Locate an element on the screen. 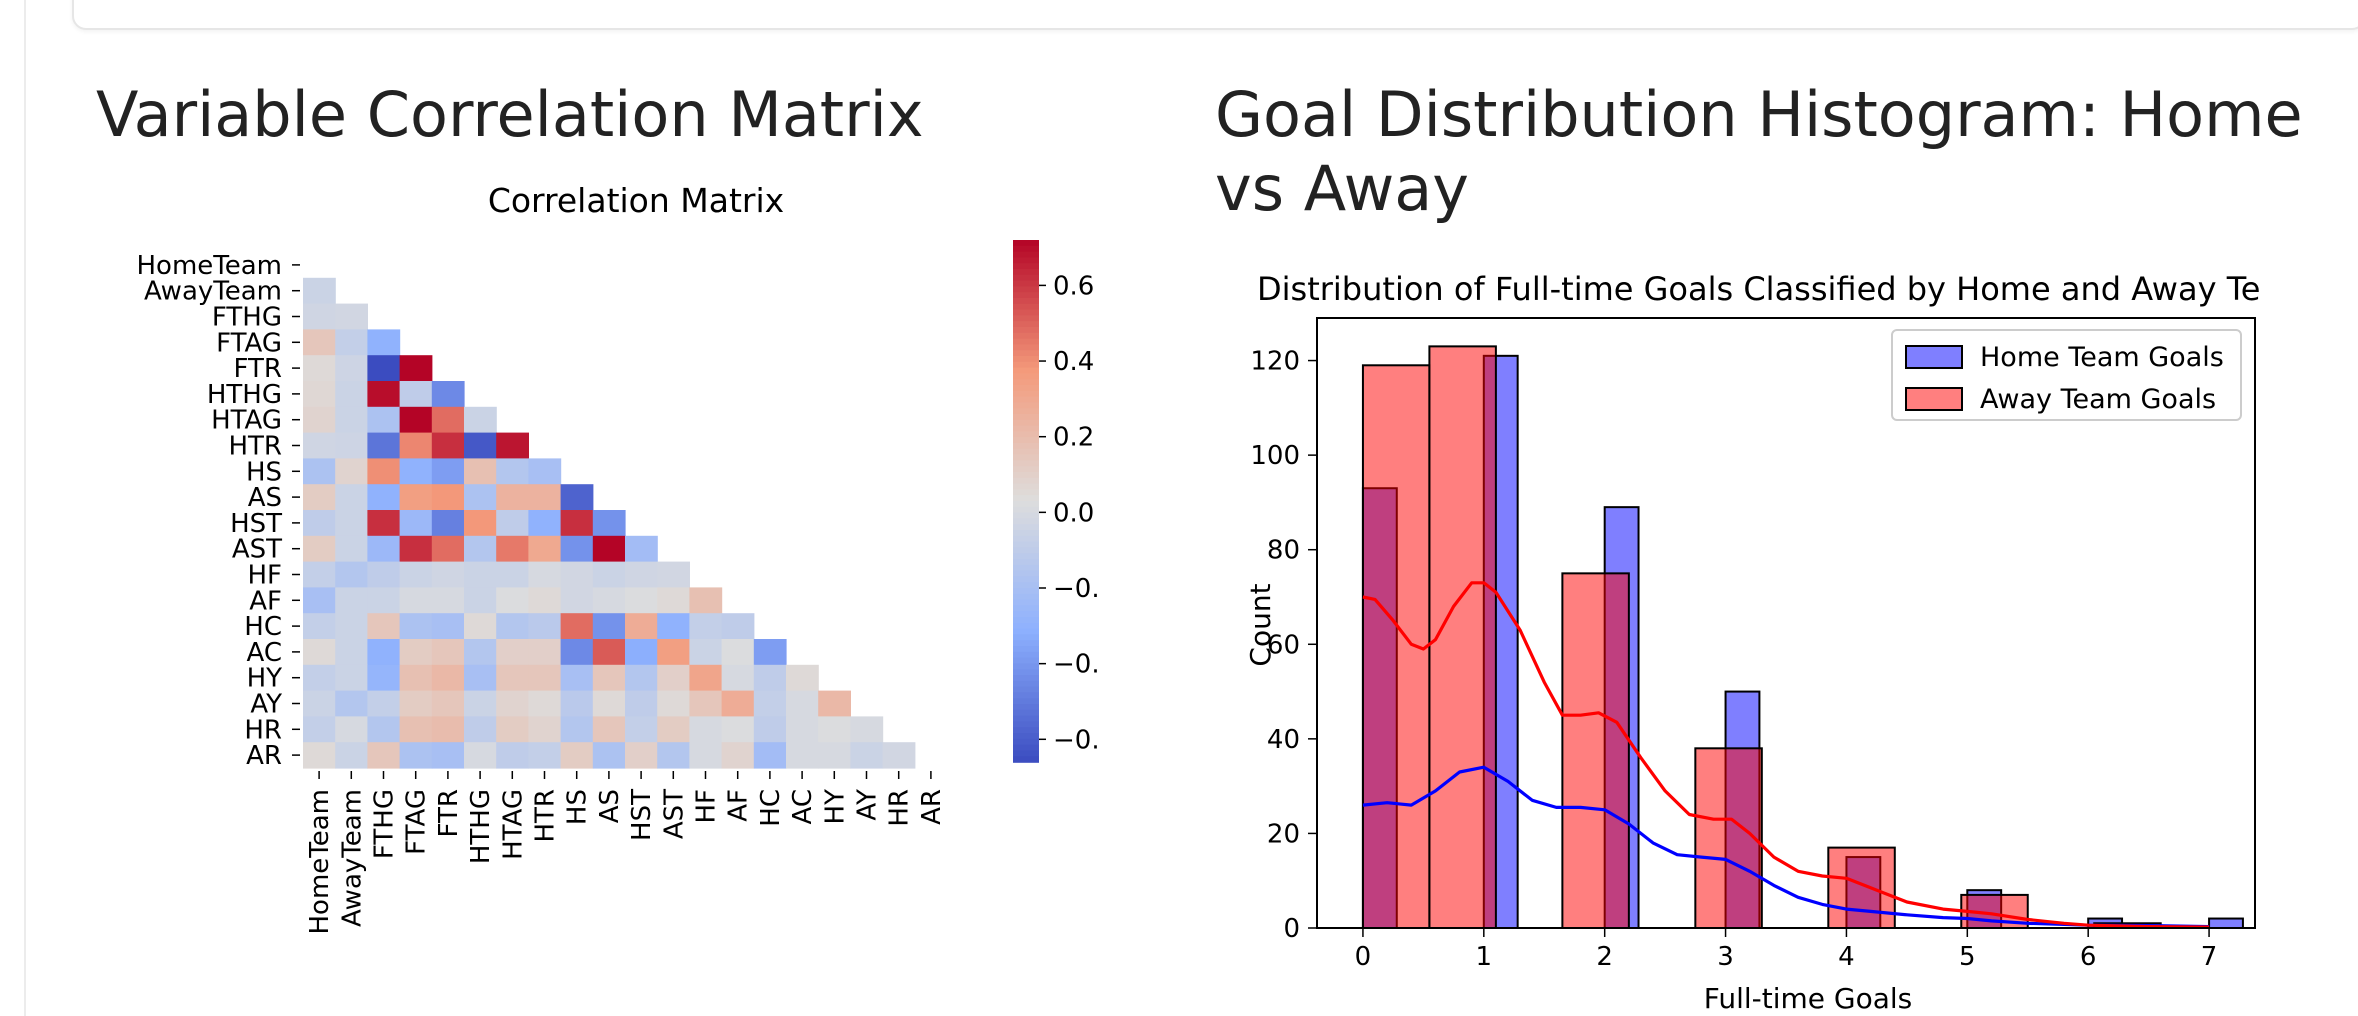 Image resolution: width=2358 pixels, height=1016 pixels. heatmap-x-tick-label: AF is located at coordinates (739, 805).